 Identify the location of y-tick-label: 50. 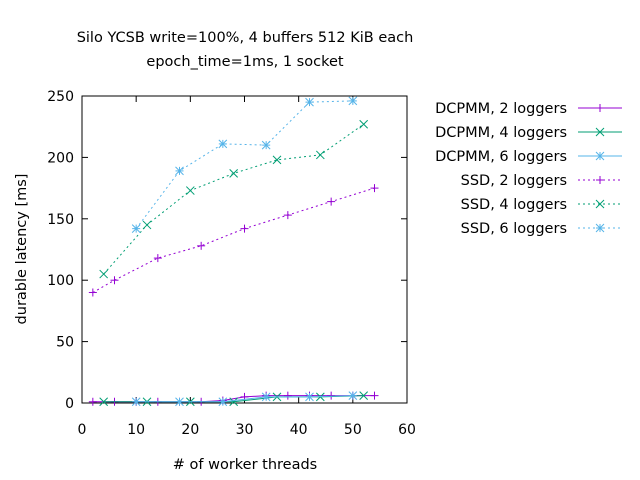
(65, 343).